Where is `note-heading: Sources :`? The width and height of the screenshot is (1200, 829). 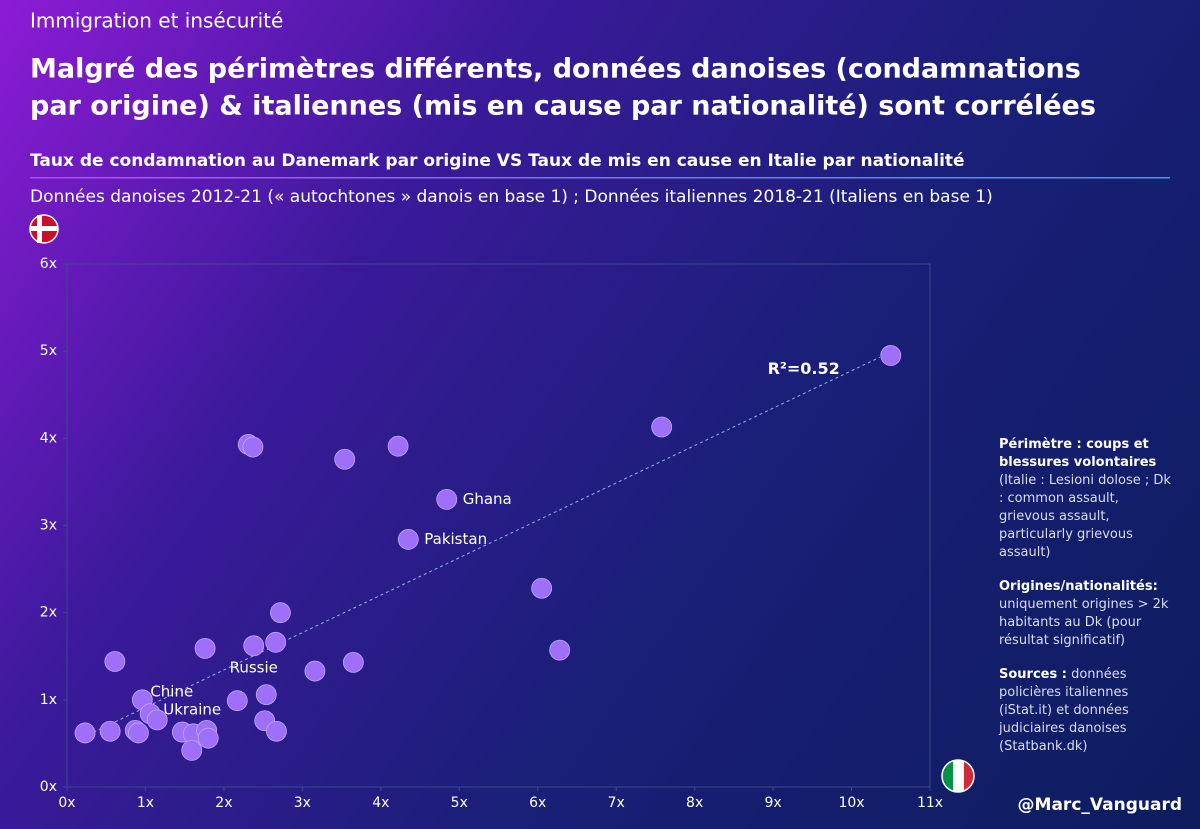
note-heading: Sources : is located at coordinates (1033, 674).